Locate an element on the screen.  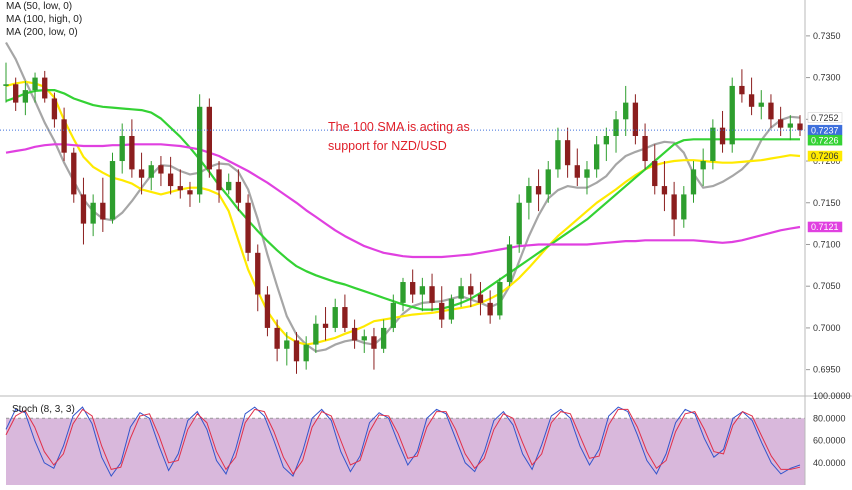
annotation-line-2: support for NZD/USD is located at coordinates (387, 146).